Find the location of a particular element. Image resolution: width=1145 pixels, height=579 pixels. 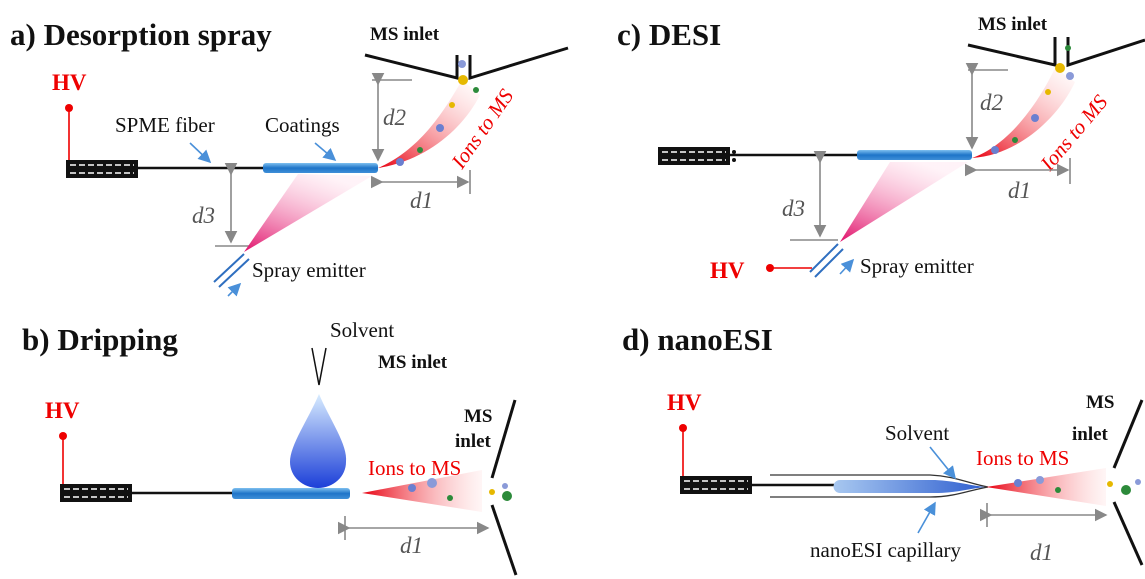

panel-title: c) DESI is located at coordinates (669, 34).